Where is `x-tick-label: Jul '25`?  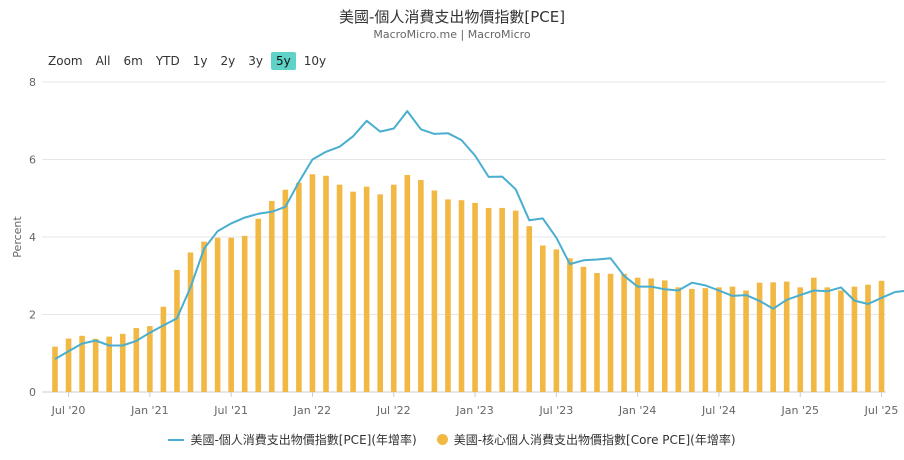
x-tick-label: Jul '25 is located at coordinates (881, 410).